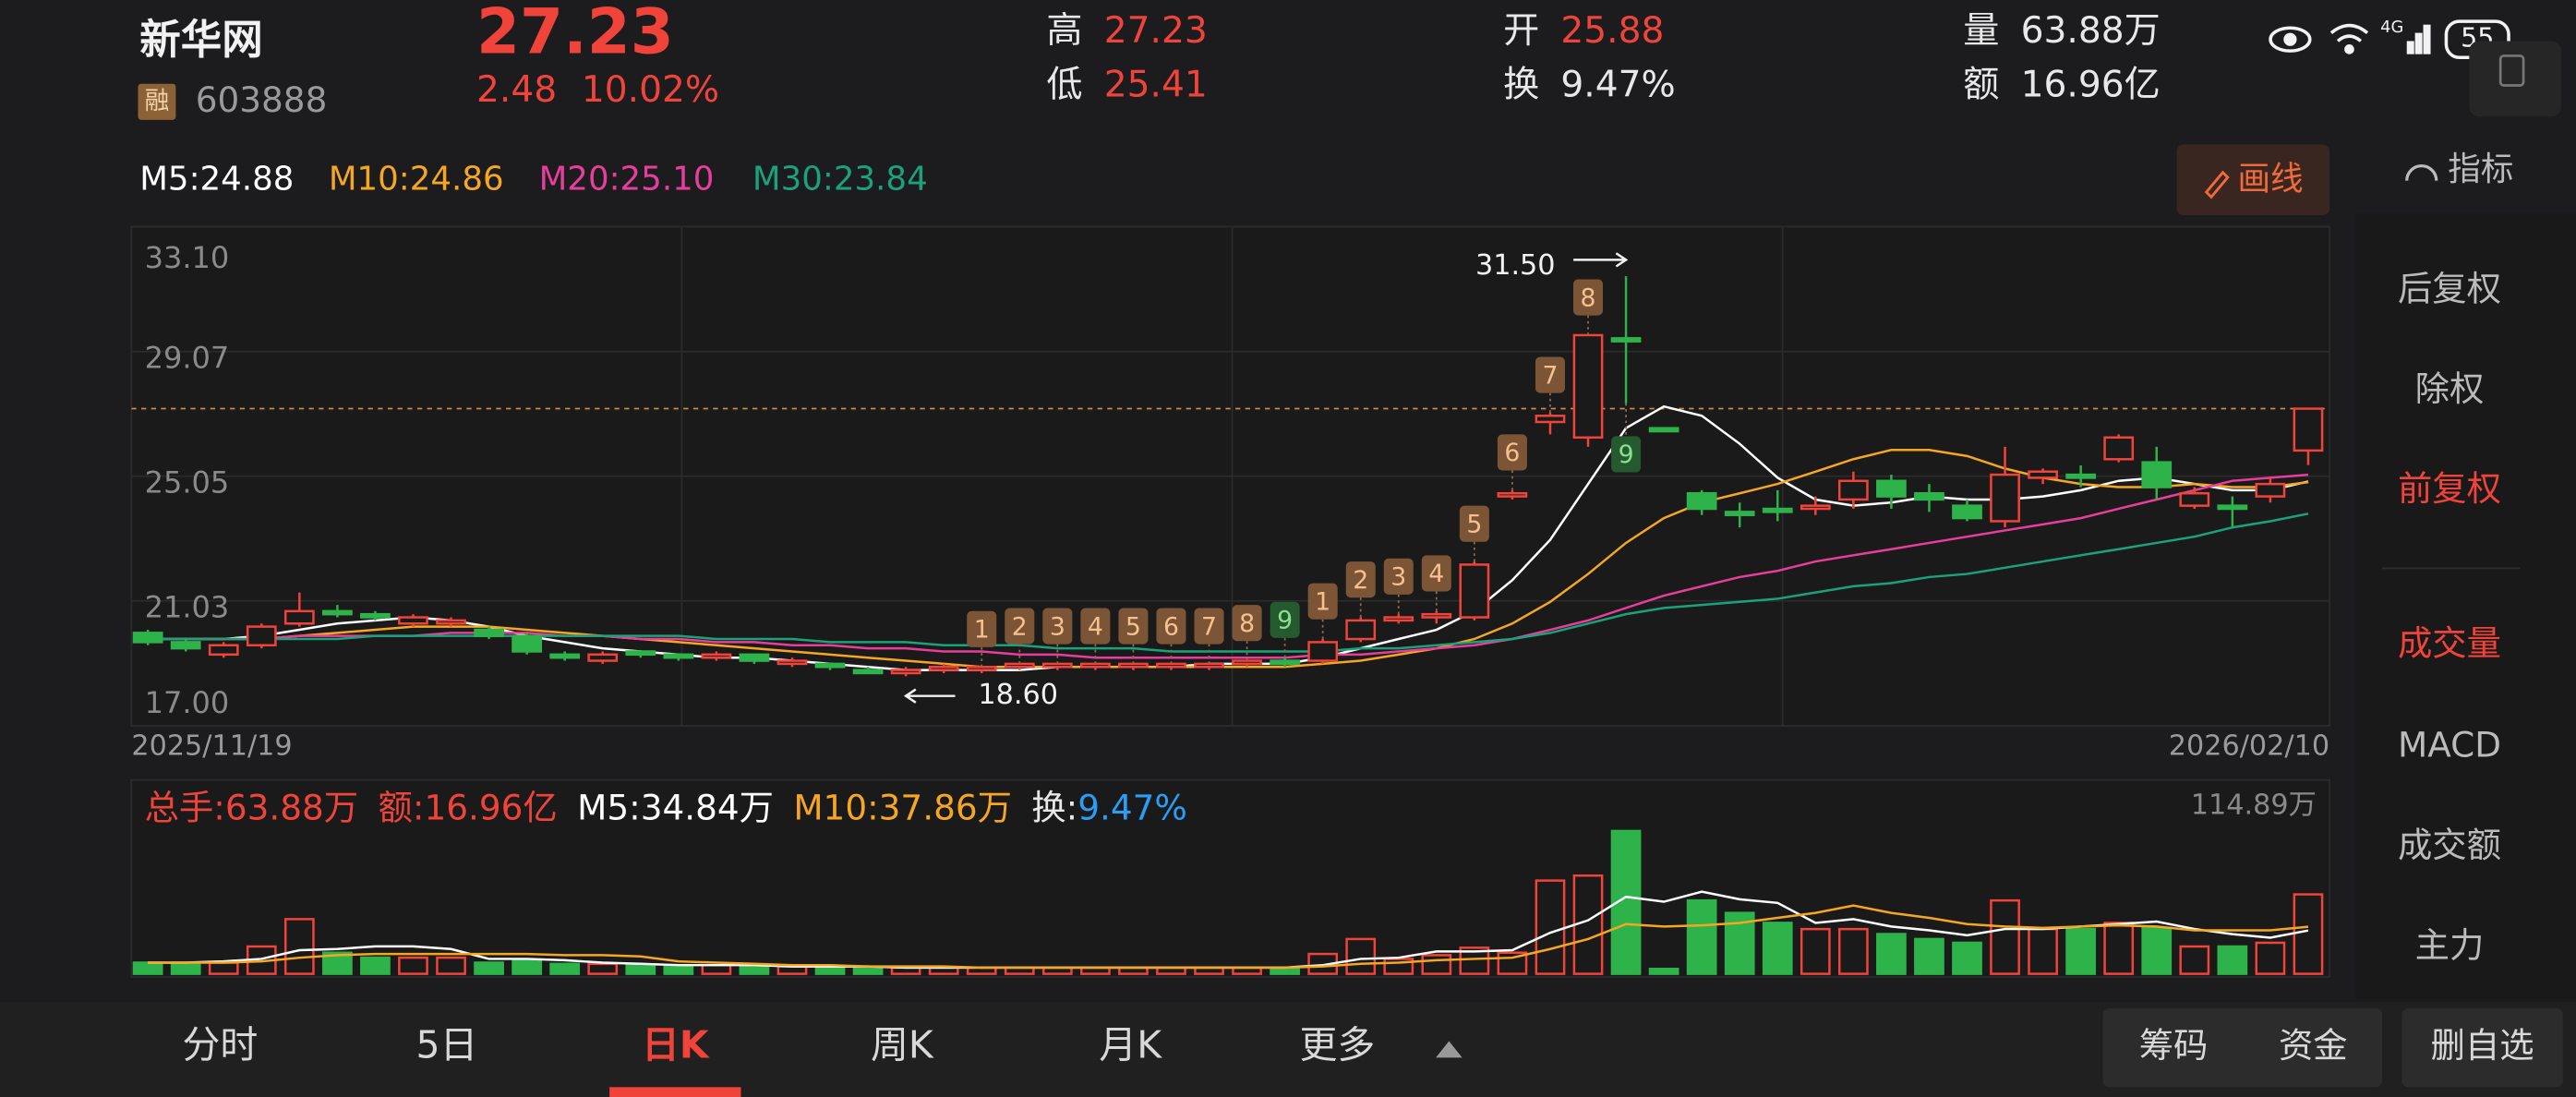 This screenshot has width=2576, height=1097. What do you see at coordinates (1512, 453) in the screenshot?
I see `td-label: 6` at bounding box center [1512, 453].